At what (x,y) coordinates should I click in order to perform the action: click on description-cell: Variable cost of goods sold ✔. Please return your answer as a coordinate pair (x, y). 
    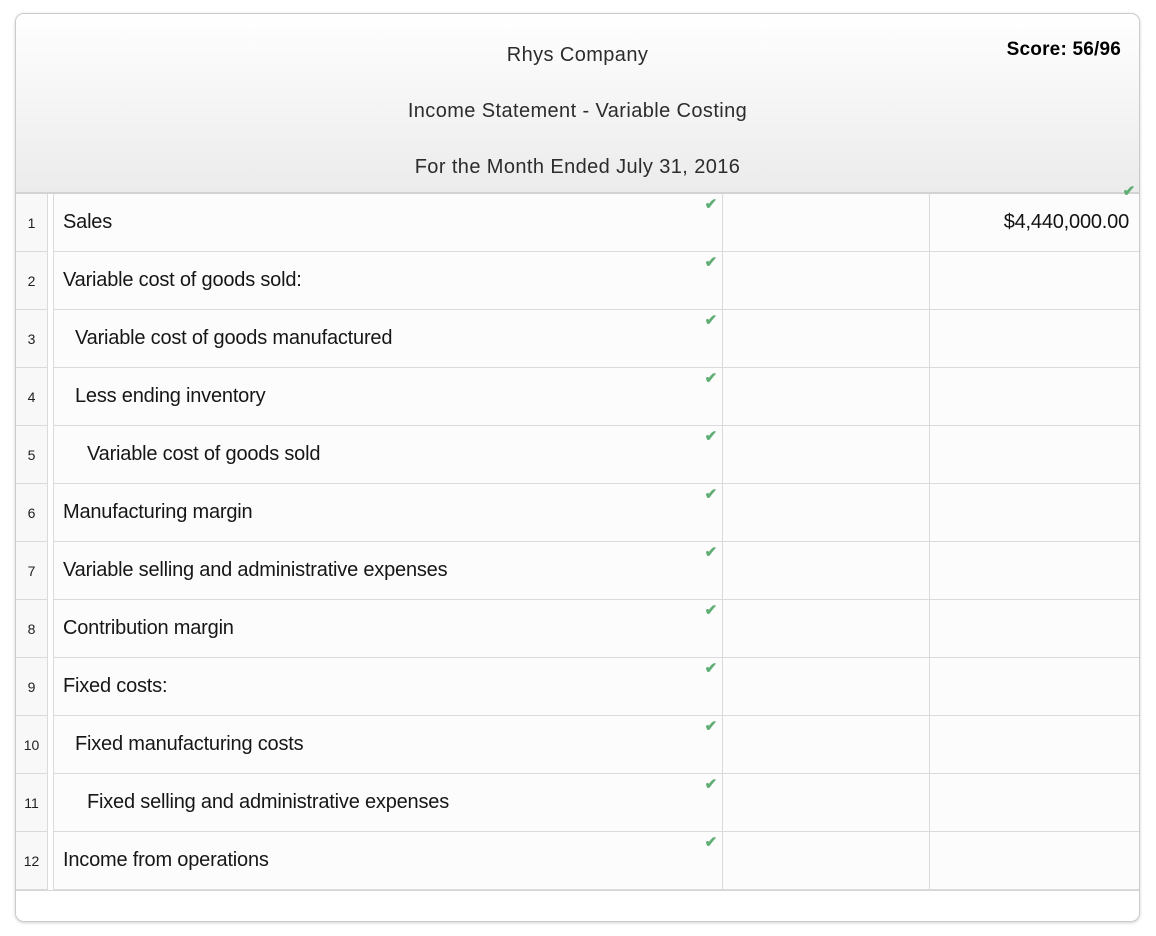
    Looking at the image, I should click on (388, 455).